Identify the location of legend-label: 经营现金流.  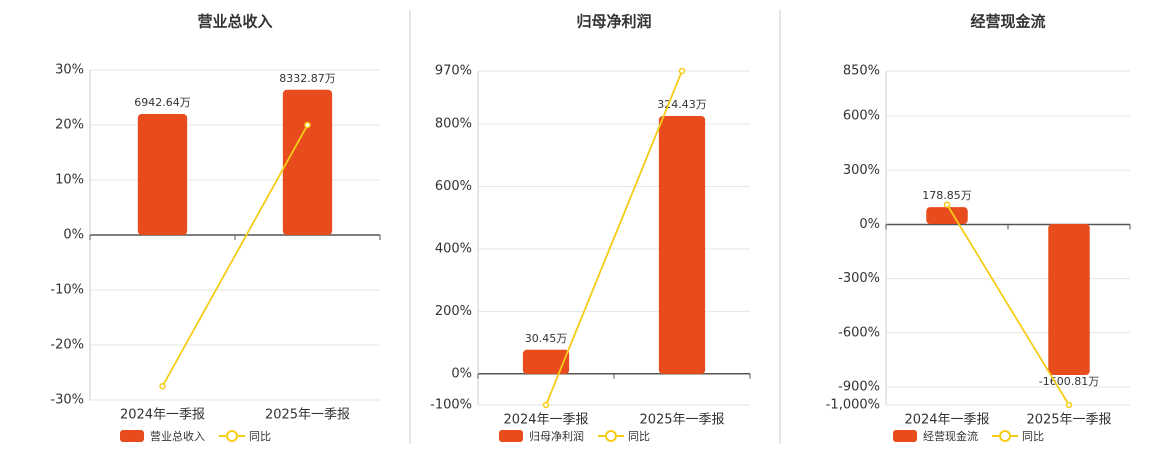
(950, 436).